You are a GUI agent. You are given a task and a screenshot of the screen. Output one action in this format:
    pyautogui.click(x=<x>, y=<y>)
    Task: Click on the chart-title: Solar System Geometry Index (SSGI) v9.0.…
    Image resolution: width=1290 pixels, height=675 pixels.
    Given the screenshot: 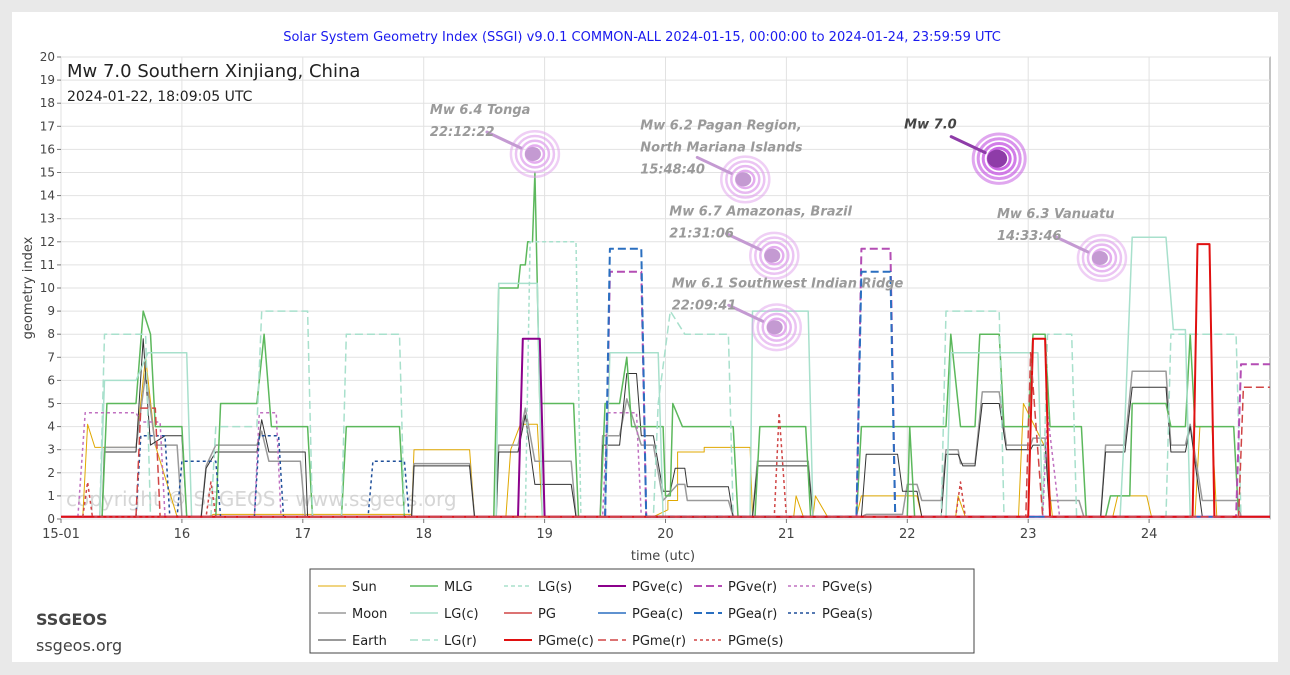 What is the action you would take?
    pyautogui.click(x=642, y=37)
    